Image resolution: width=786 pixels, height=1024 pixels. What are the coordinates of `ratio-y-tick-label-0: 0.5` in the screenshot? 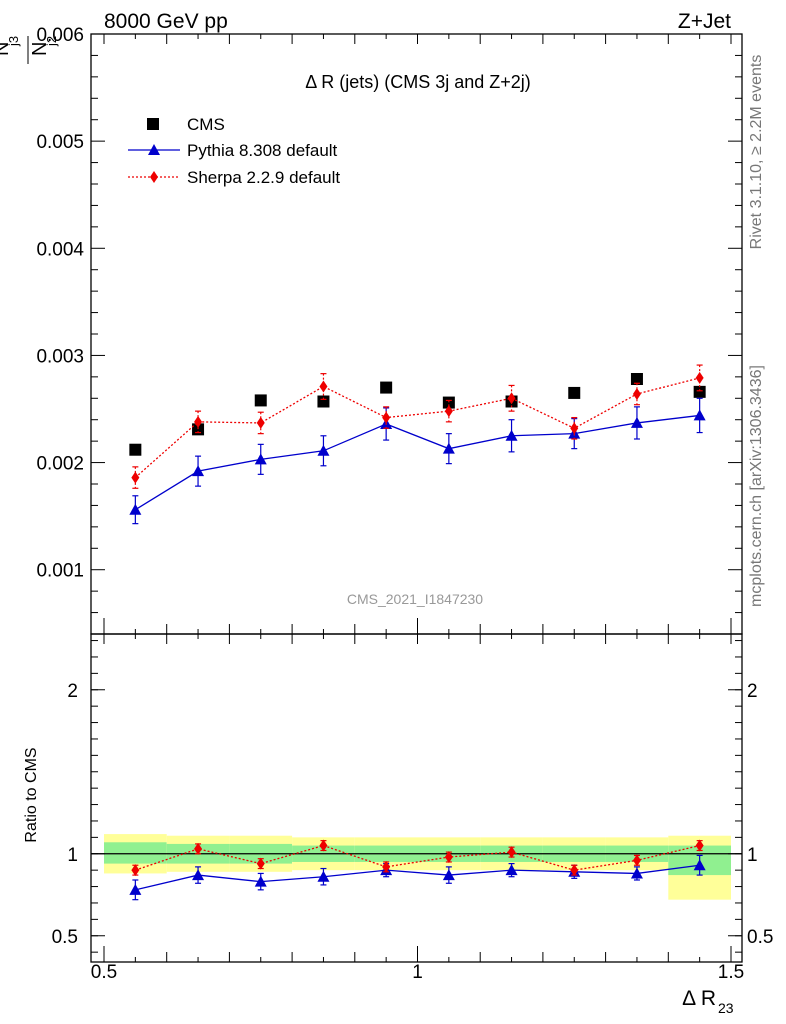 It's located at (65, 937).